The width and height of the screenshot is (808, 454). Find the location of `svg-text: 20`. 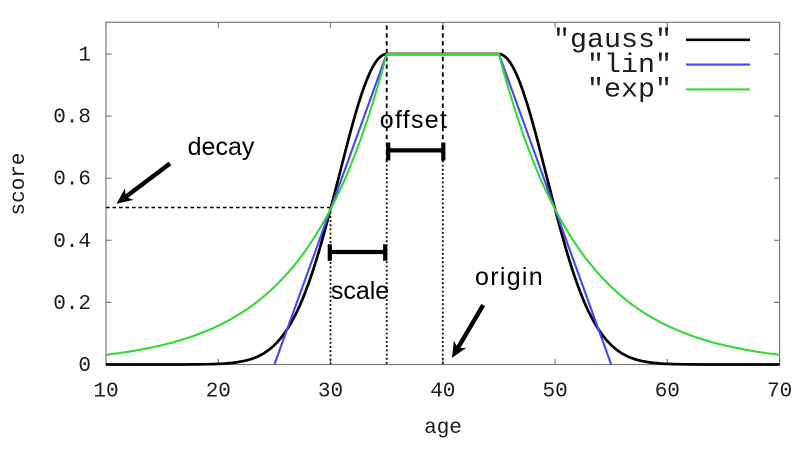

svg-text: 20 is located at coordinates (218, 392).